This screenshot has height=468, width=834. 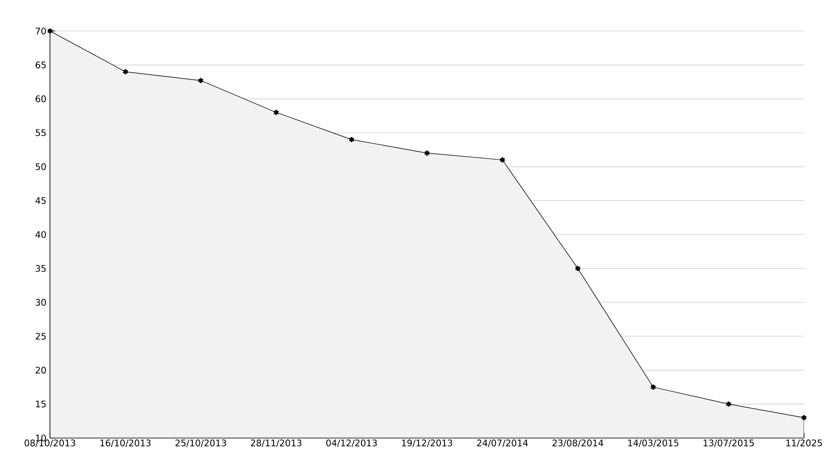 What do you see at coordinates (351, 444) in the screenshot?
I see `x-tick-label: 04/12/2013` at bounding box center [351, 444].